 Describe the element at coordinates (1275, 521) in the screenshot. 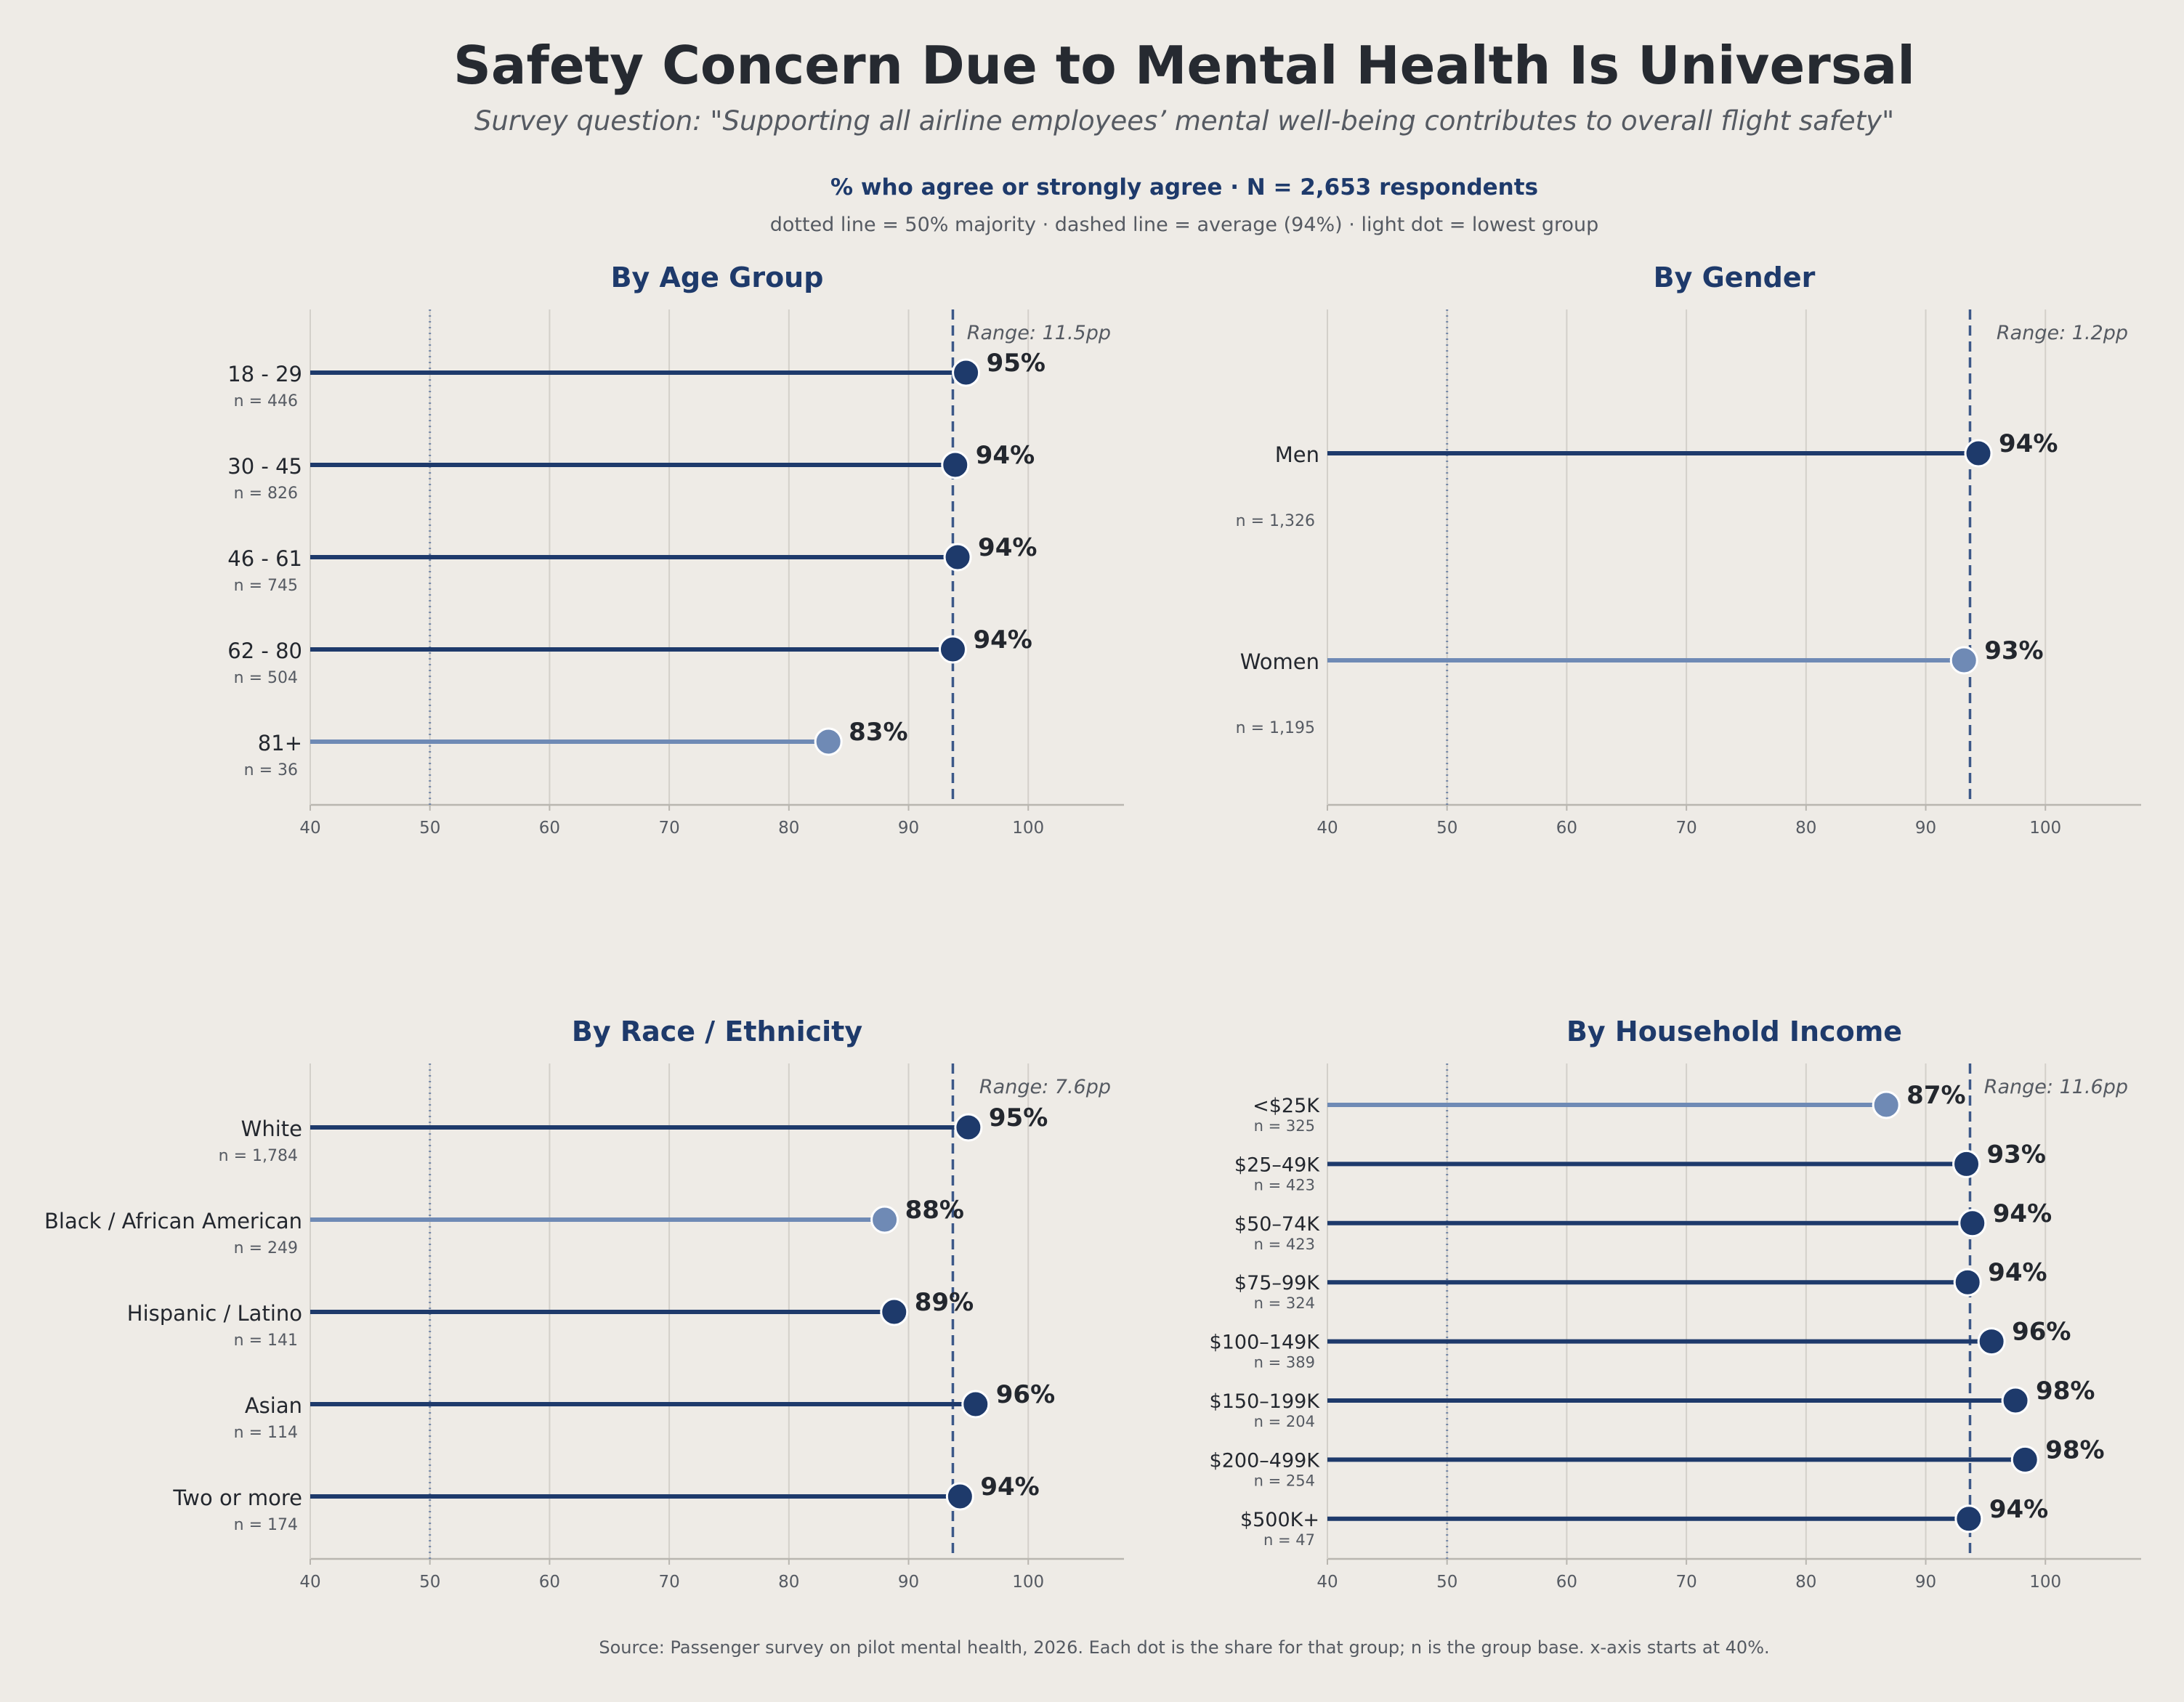

I see `group-n-label: n = 1,326` at that location.